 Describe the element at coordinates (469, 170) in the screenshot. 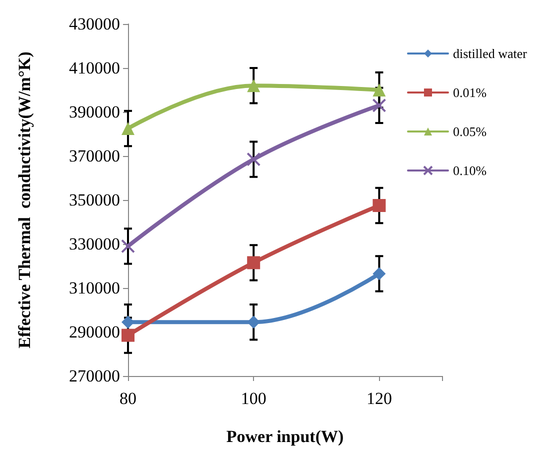

I see `legend-label: 0.10%` at that location.